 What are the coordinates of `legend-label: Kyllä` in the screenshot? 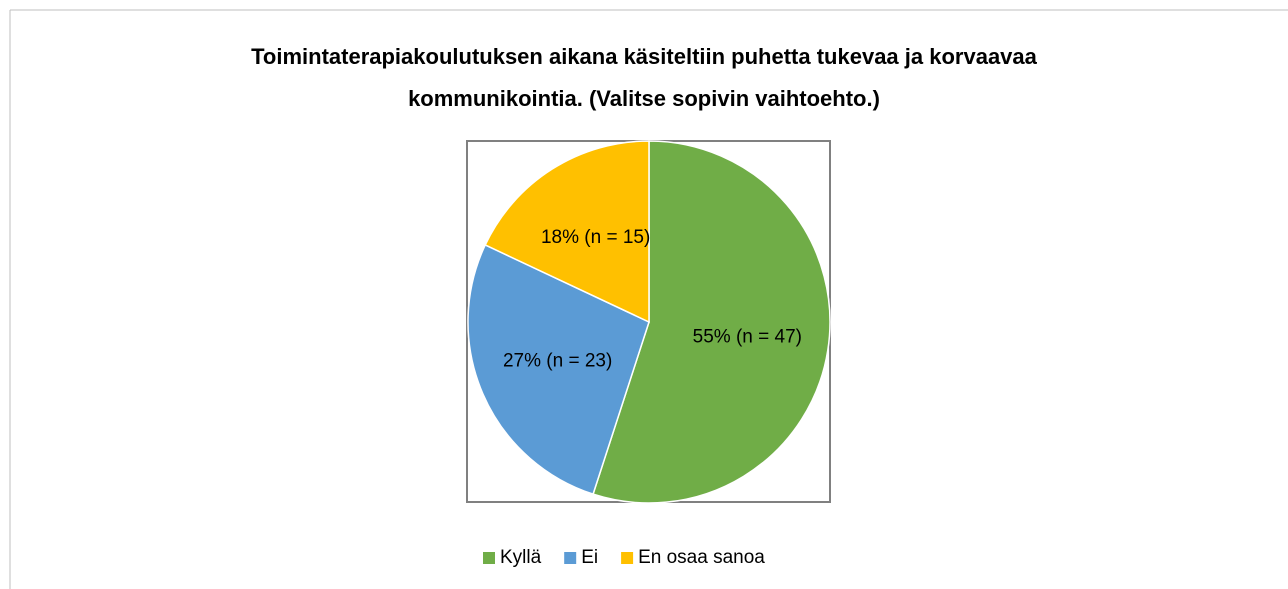 It's located at (521, 557).